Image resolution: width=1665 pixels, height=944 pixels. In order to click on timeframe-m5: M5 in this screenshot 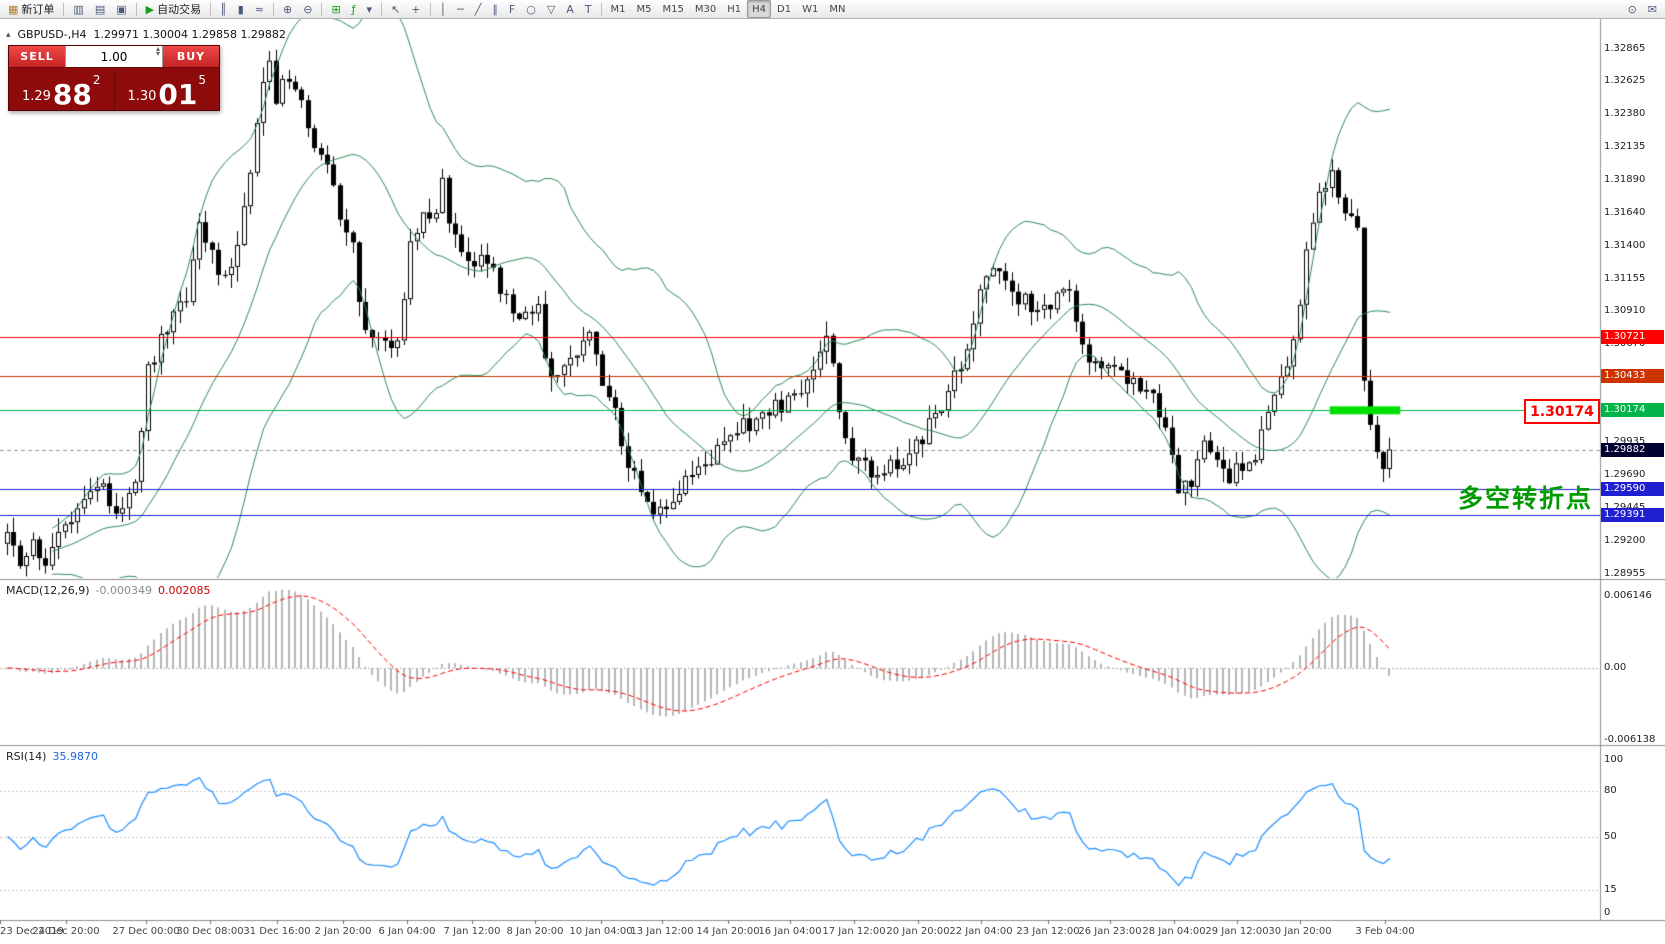, I will do `click(644, 9)`.